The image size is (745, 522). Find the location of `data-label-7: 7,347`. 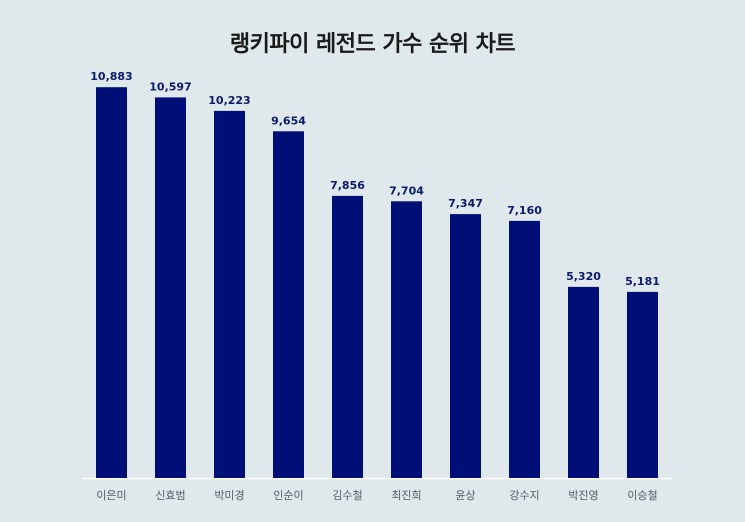

data-label-7: 7,347 is located at coordinates (465, 203).